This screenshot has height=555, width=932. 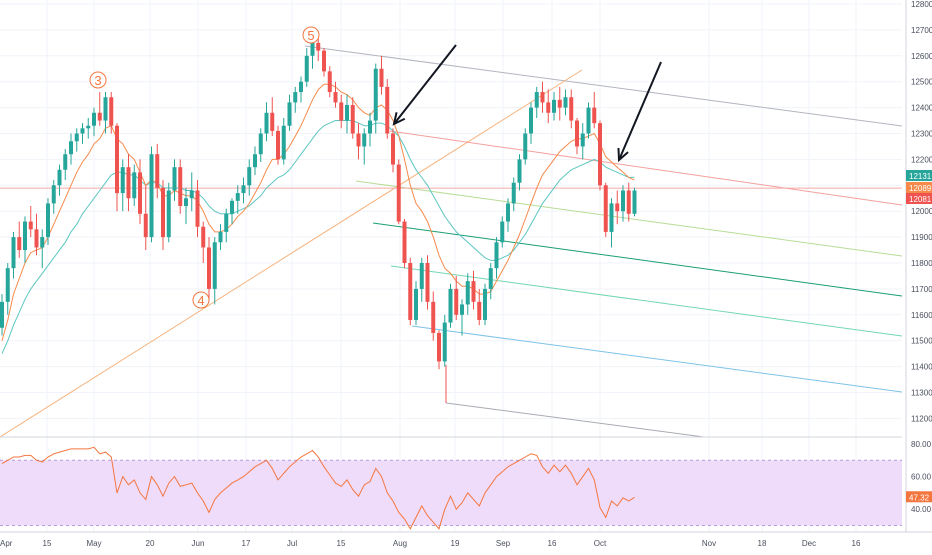 I want to click on rsi-tick-label: 40.00, so click(x=921, y=509).